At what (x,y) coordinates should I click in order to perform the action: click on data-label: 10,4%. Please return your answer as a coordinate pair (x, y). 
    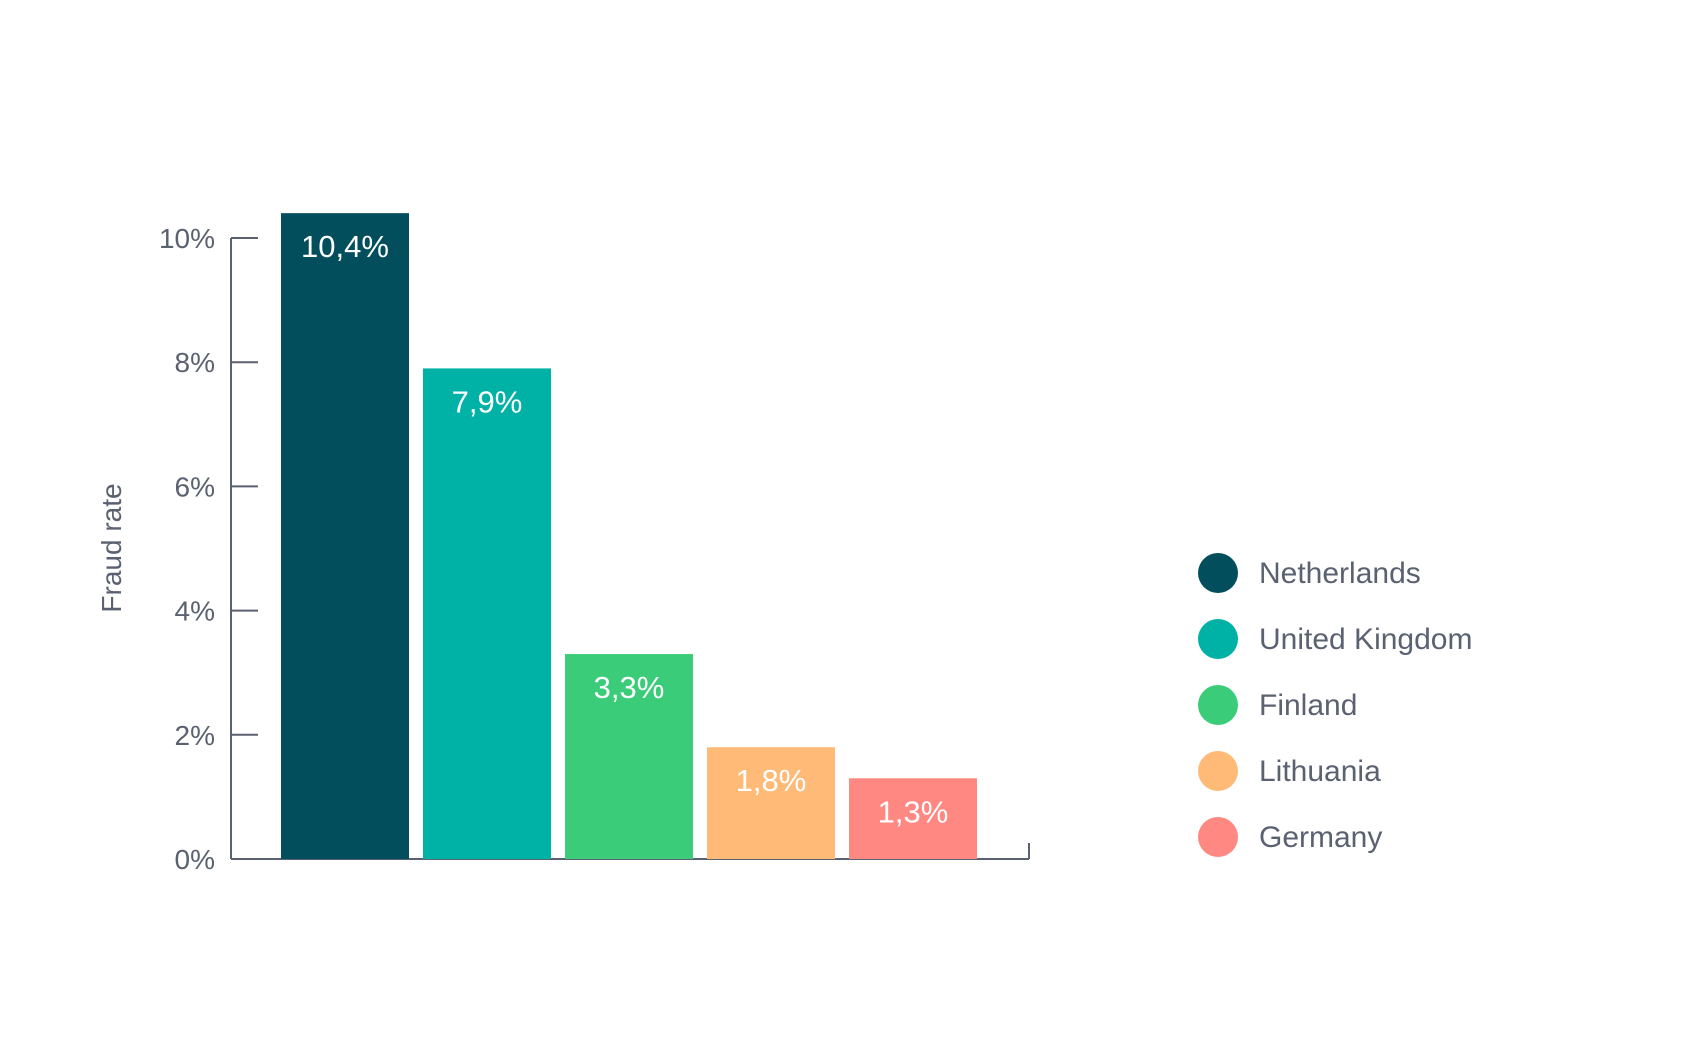
    Looking at the image, I should click on (345, 246).